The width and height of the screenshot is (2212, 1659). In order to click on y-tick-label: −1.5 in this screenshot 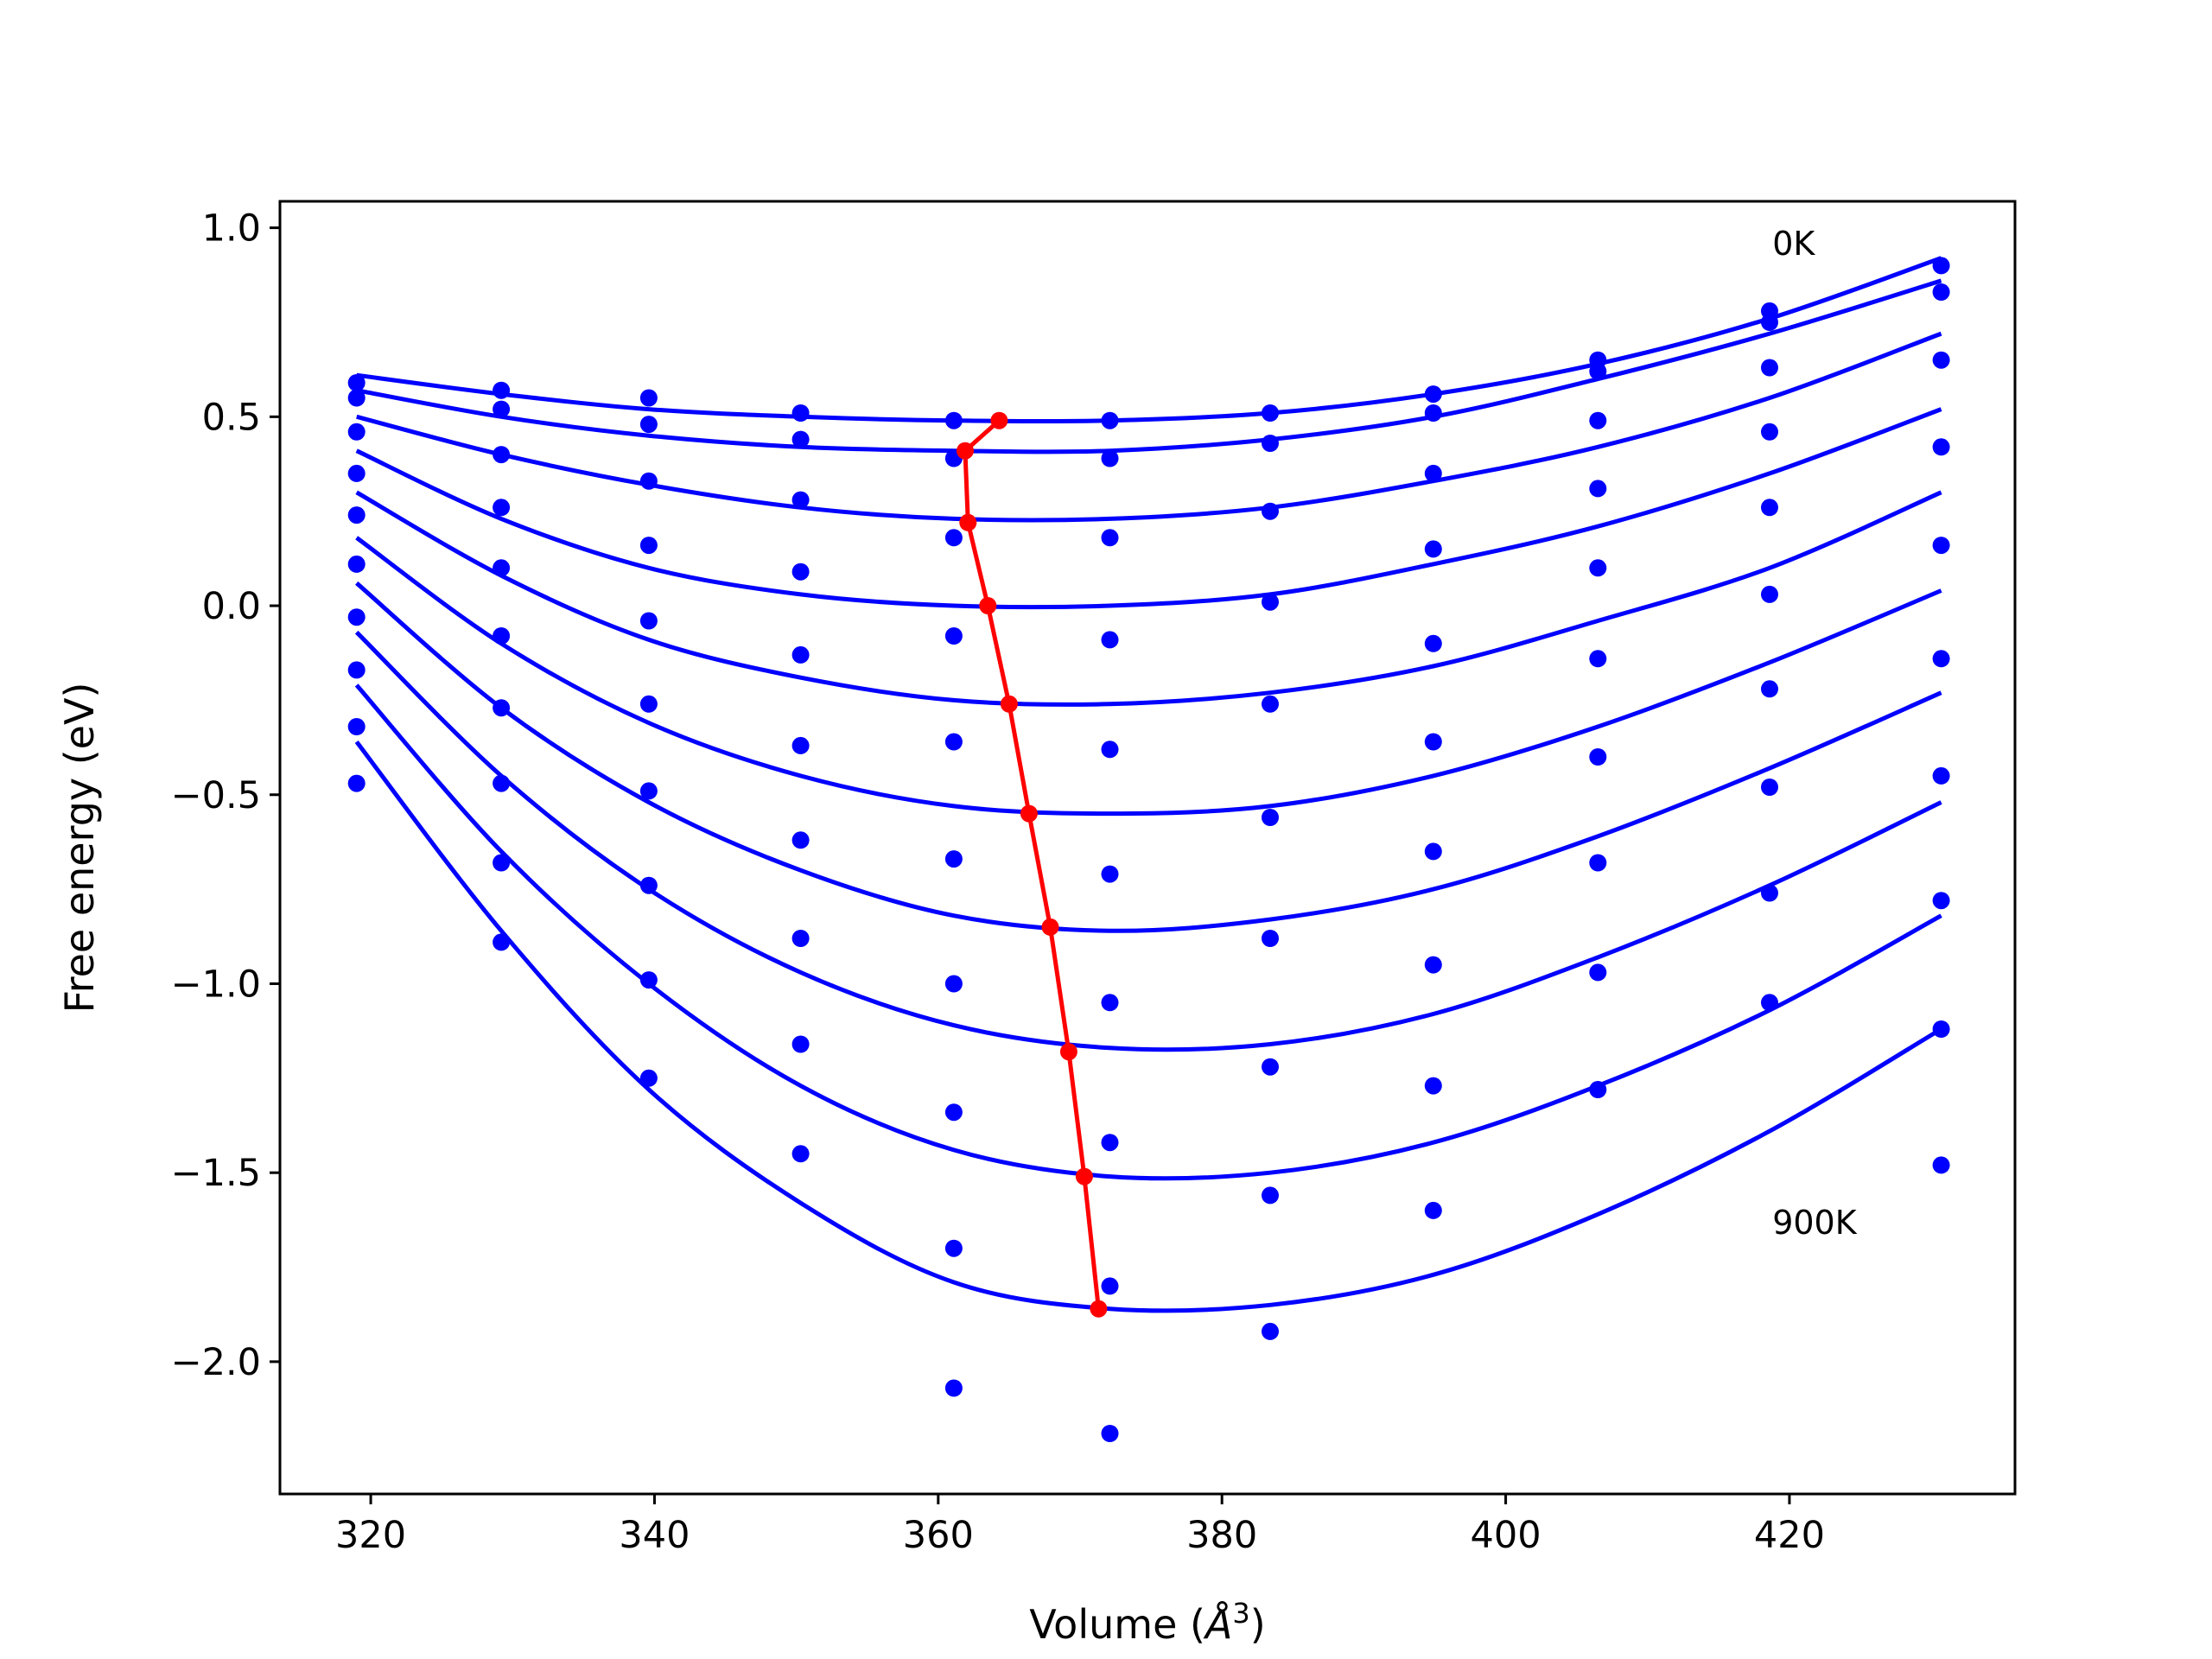, I will do `click(216, 1173)`.